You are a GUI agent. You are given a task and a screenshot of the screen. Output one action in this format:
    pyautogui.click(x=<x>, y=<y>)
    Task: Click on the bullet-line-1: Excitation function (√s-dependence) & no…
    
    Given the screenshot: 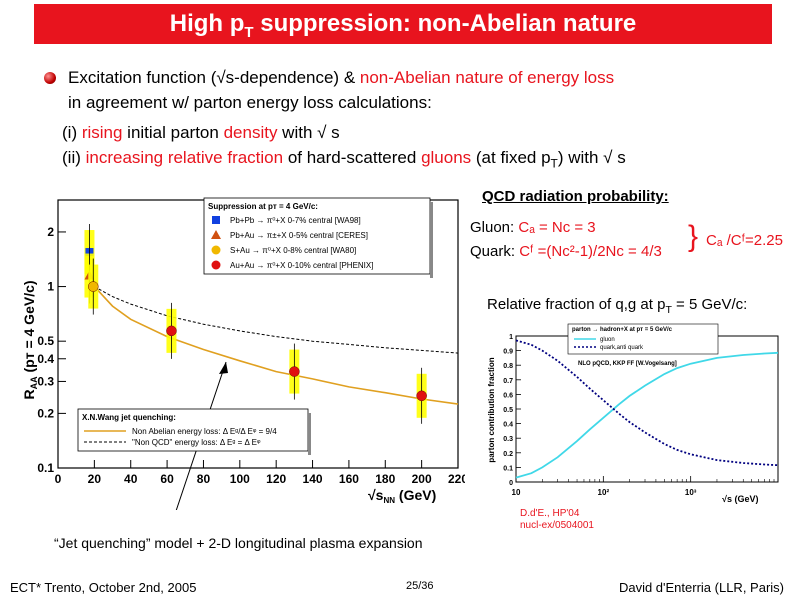 What is the action you would take?
    pyautogui.click(x=341, y=77)
    